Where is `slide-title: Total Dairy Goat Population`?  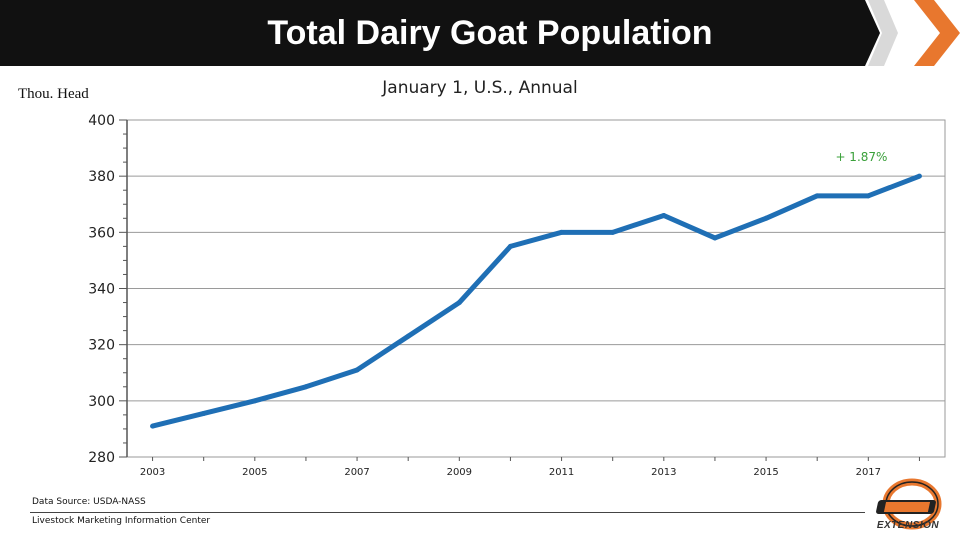
slide-title: Total Dairy Goat Population is located at coordinates (490, 33).